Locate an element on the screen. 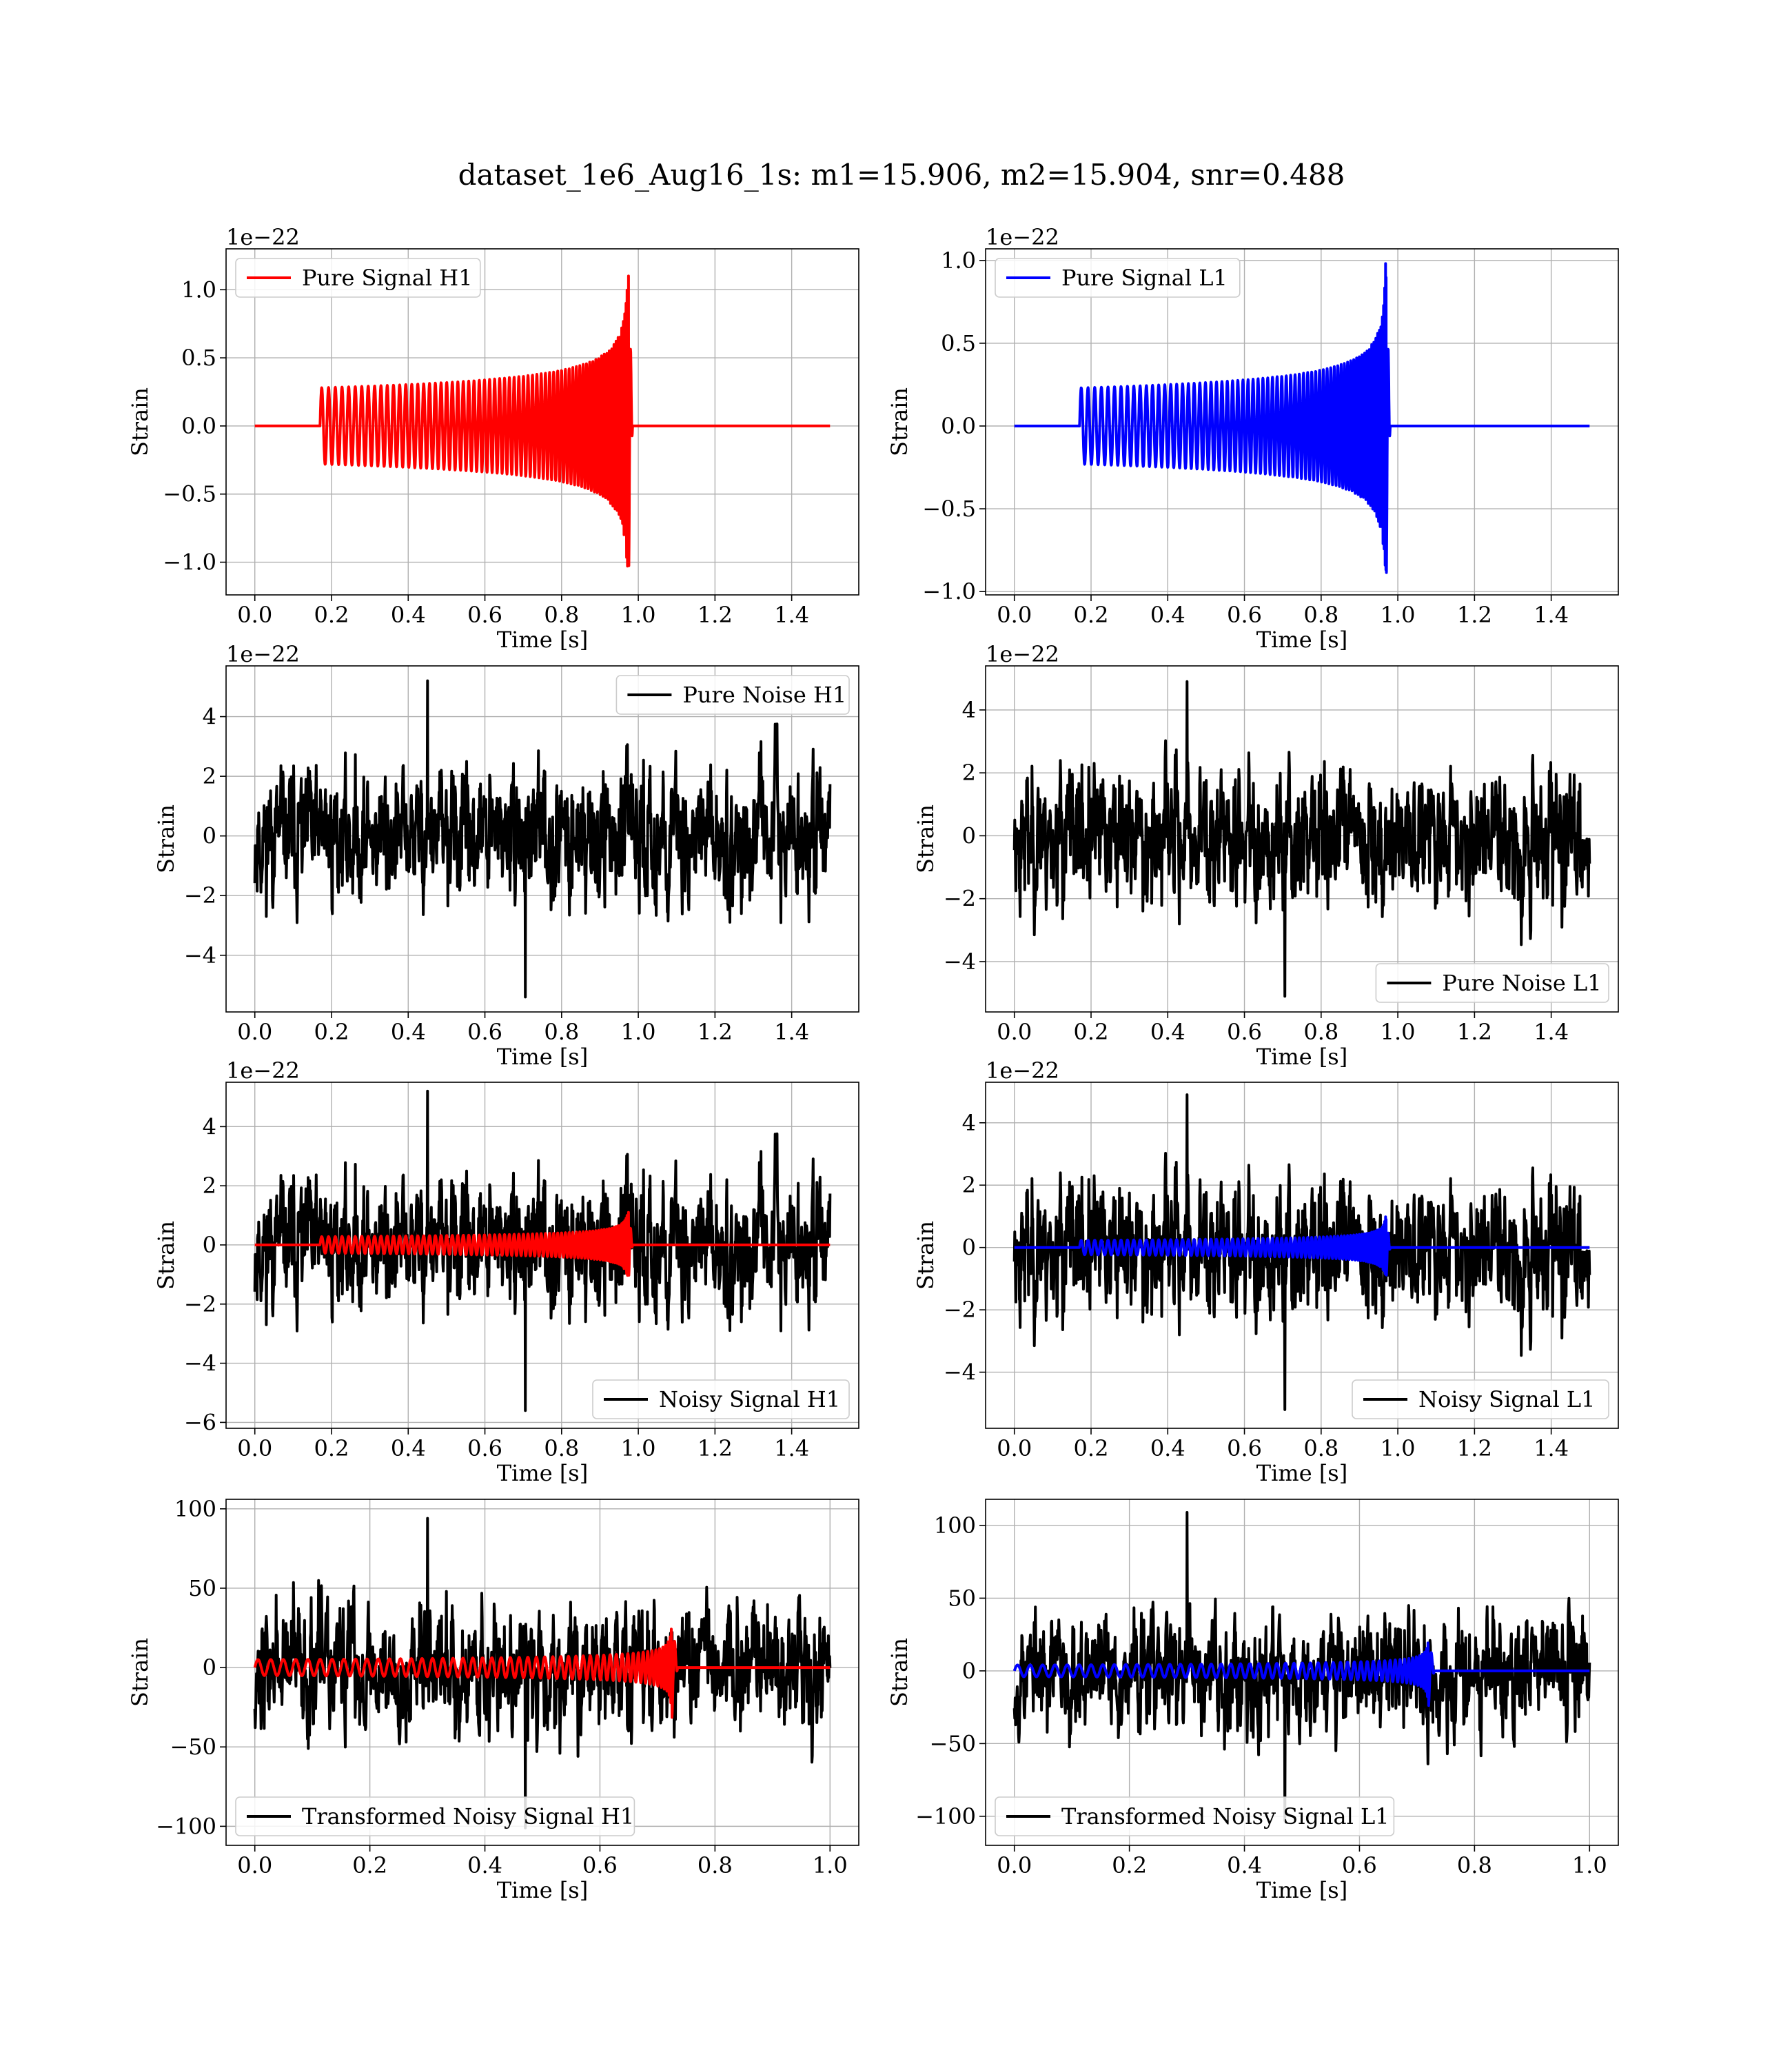 This screenshot has width=1792, height=2068. legend: Noisy Signal H1 is located at coordinates (721, 1399).